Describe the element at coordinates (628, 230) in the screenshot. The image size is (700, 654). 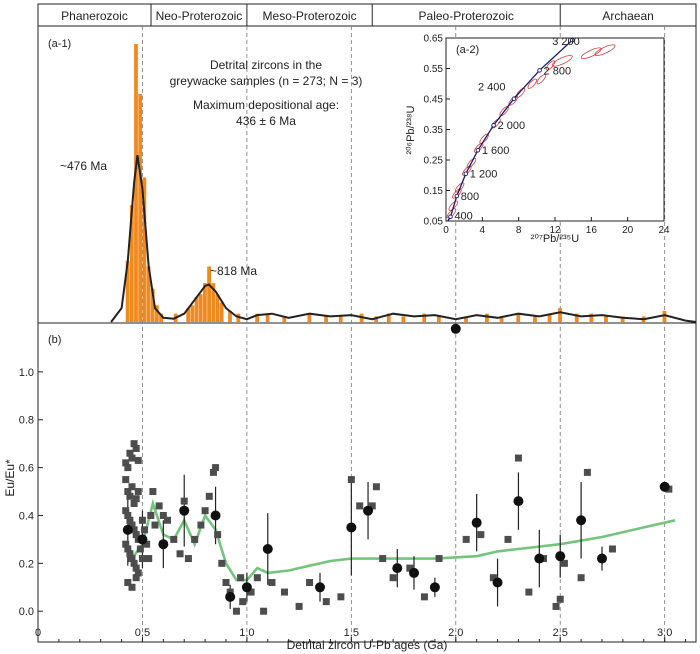
I see `inset-x-tick-label: 20` at that location.